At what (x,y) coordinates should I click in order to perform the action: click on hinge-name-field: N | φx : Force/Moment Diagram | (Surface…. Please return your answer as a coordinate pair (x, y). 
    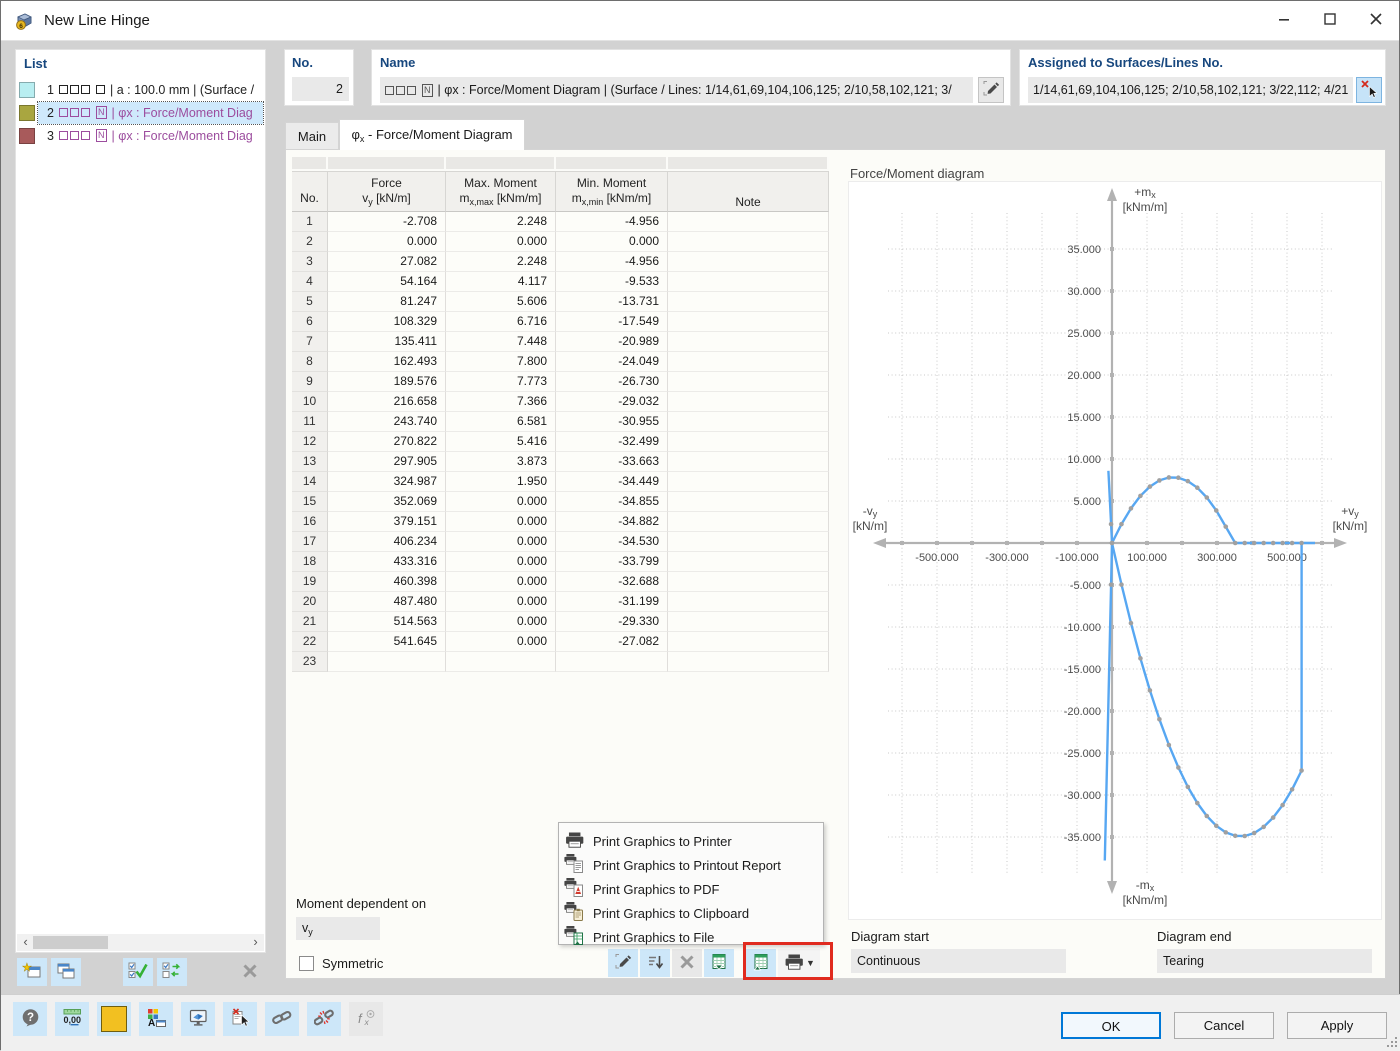
    Looking at the image, I should click on (676, 90).